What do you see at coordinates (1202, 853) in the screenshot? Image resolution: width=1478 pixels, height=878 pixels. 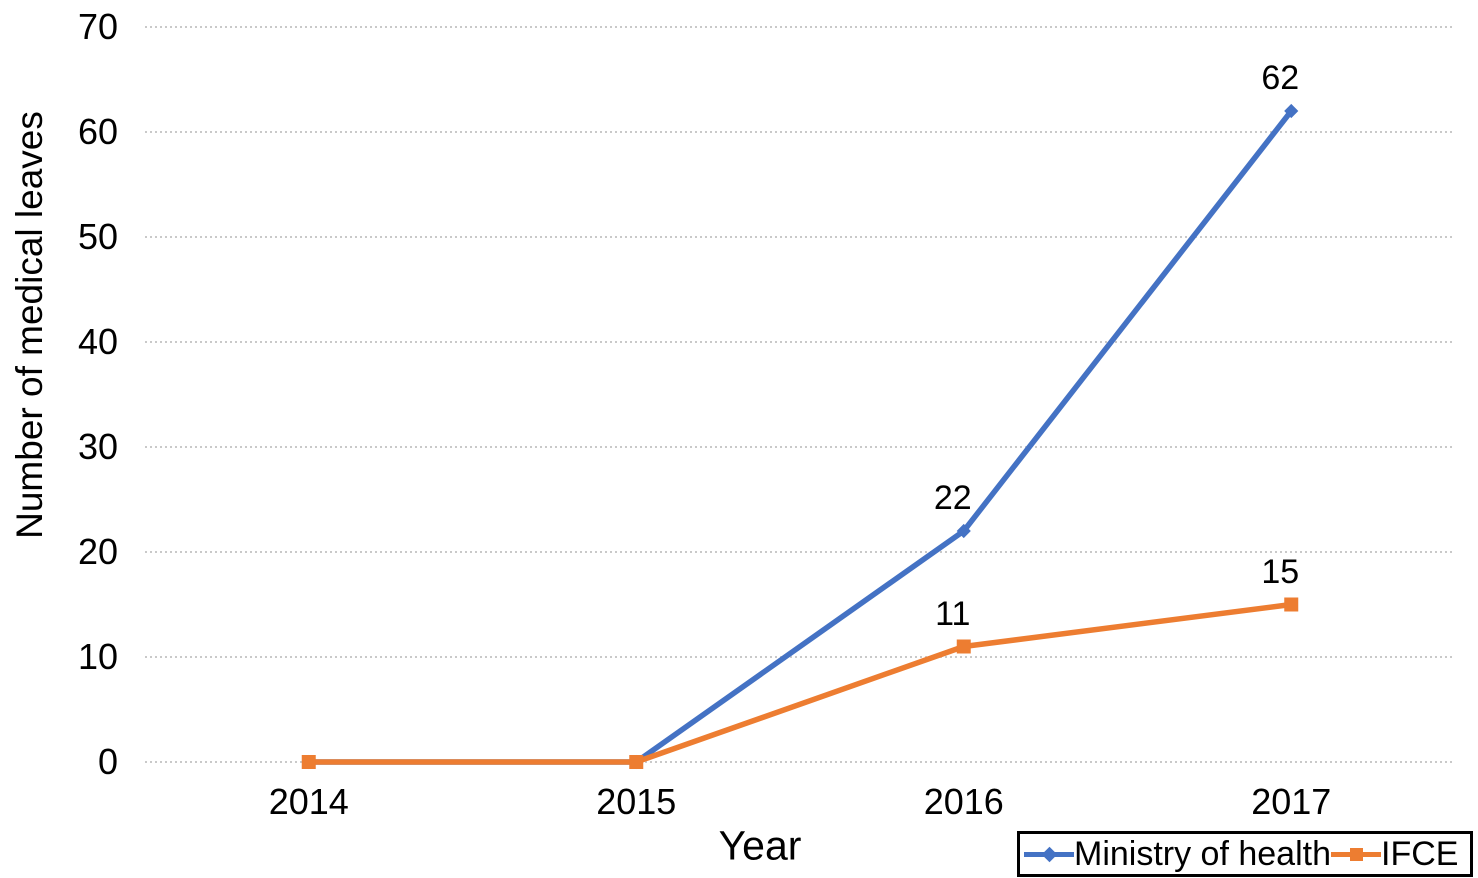 I see `legend-label-ministry-of-health: Ministry of health` at bounding box center [1202, 853].